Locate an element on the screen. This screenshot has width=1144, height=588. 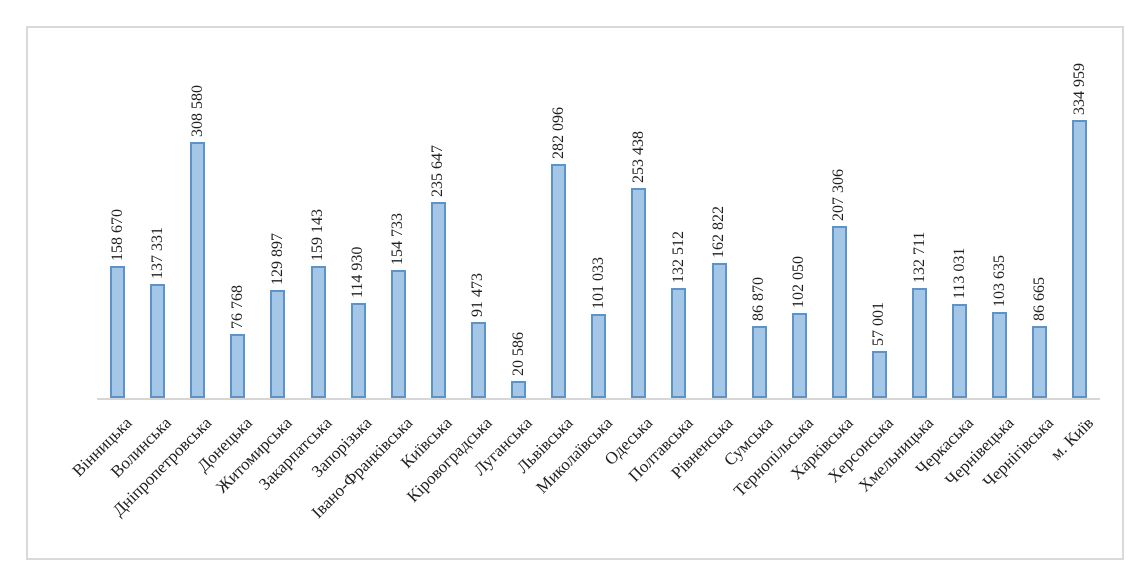
bar-value-label: 162 822 is located at coordinates (718, 232).